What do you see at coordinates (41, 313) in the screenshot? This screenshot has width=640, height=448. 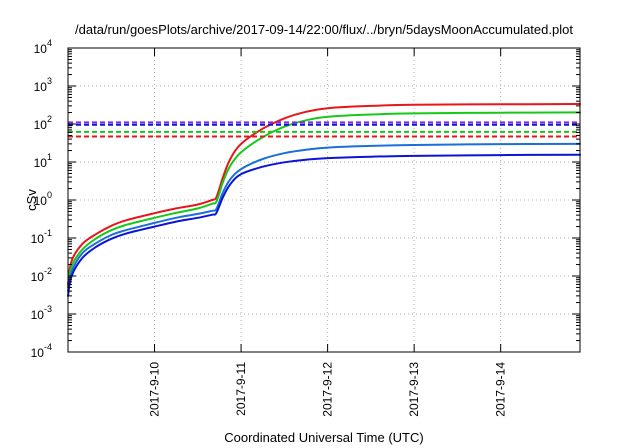 I see `y-tick-label: 10⁻³` at bounding box center [41, 313].